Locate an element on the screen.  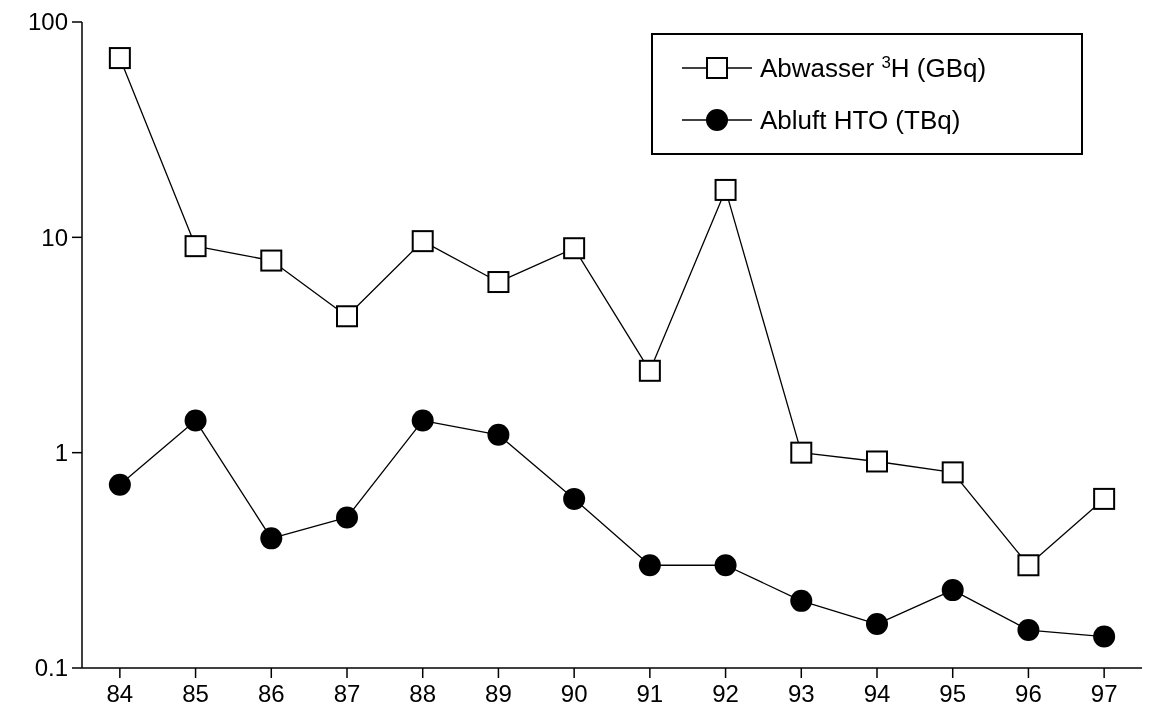
y-tick-label: 1 is located at coordinates (61, 453).